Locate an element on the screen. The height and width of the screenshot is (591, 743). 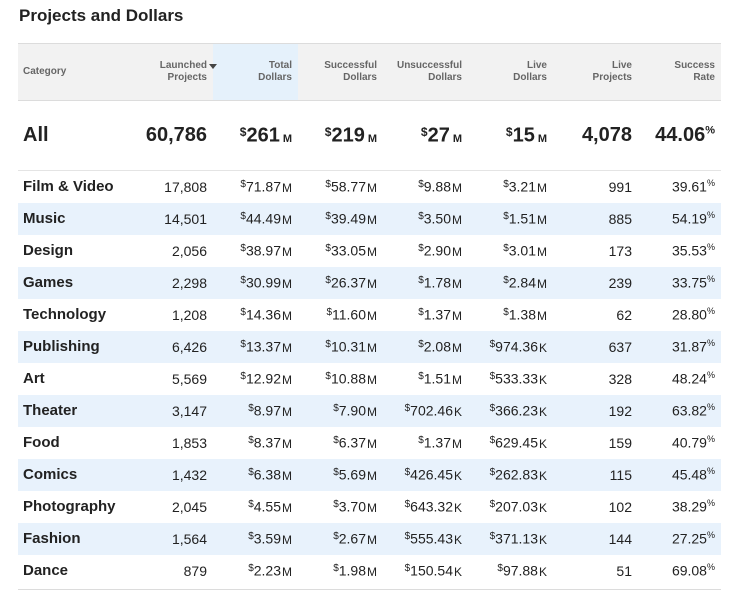
table-bottom-border is located at coordinates (369, 588).